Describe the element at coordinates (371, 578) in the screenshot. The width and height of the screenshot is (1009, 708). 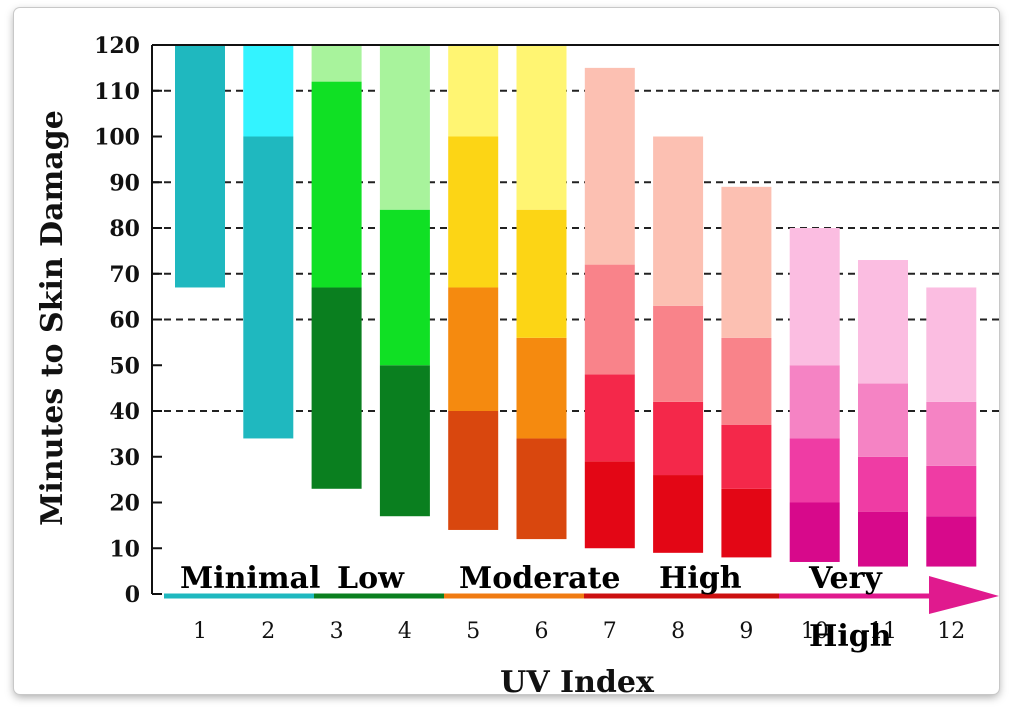
I see `category-label-low: Low` at that location.